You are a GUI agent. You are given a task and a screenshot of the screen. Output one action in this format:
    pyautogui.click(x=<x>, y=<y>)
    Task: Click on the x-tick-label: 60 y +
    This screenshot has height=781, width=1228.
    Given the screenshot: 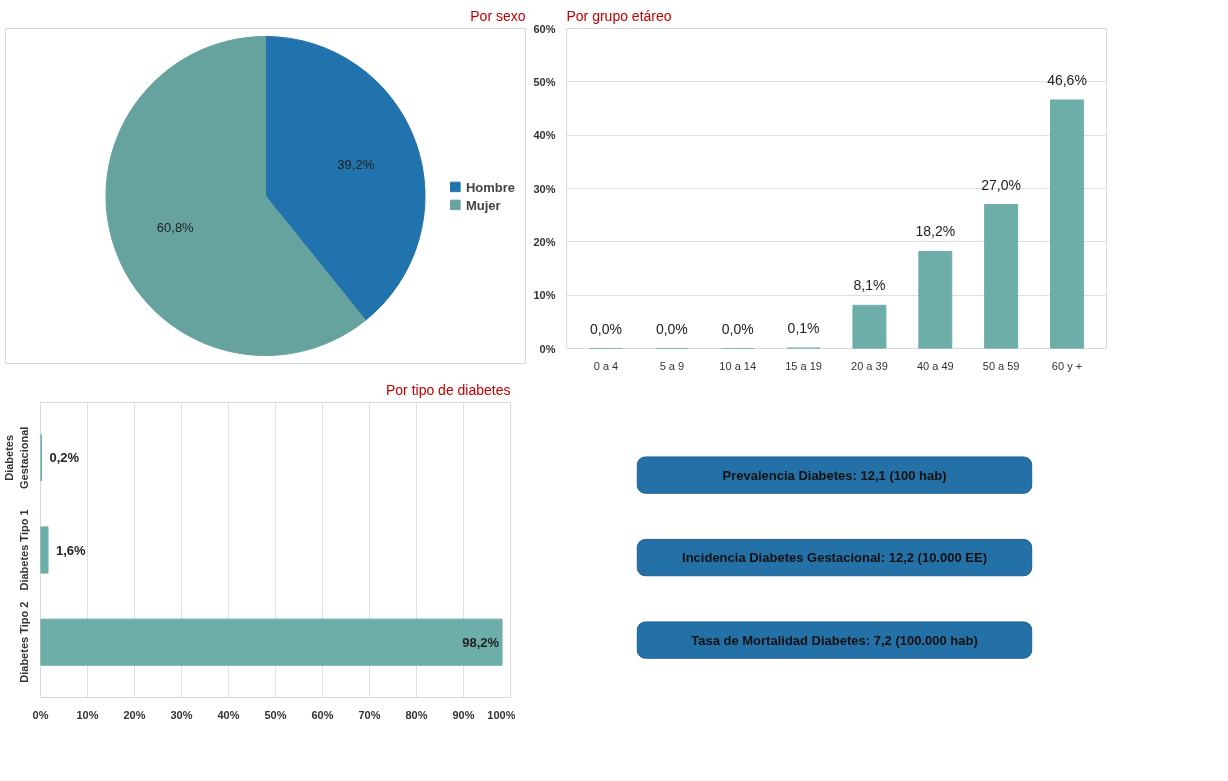 What is the action you would take?
    pyautogui.click(x=1067, y=365)
    